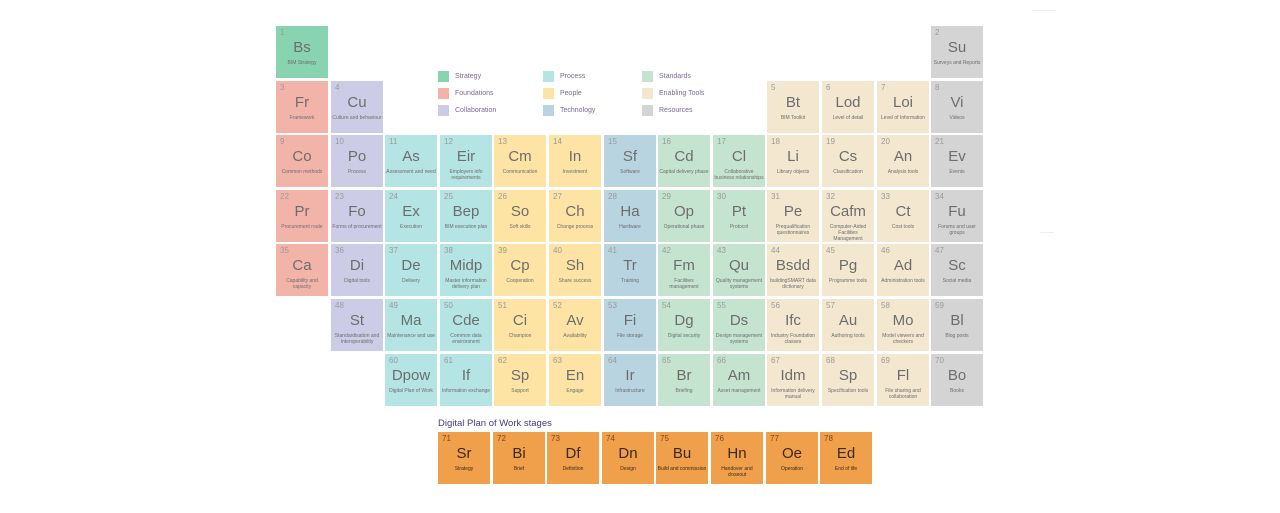  I want to click on element-cell: 21 Ev Events, so click(957, 161).